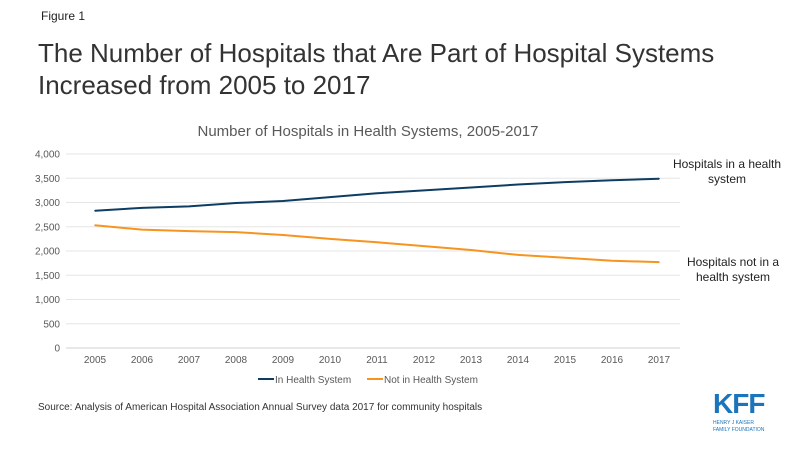  What do you see at coordinates (313, 380) in the screenshot?
I see `legend-label: In Health System` at bounding box center [313, 380].